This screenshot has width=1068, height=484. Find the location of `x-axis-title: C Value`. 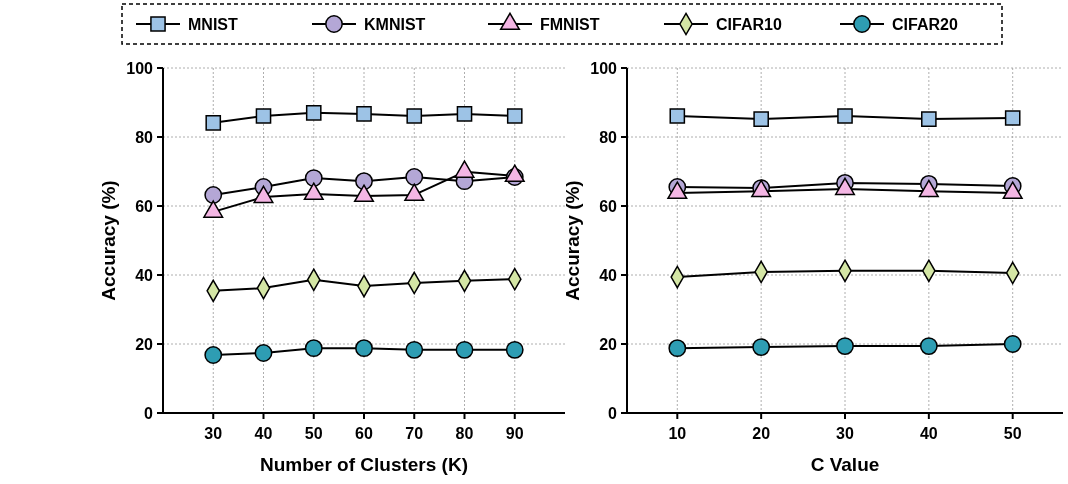

x-axis-title: C Value is located at coordinates (845, 464).